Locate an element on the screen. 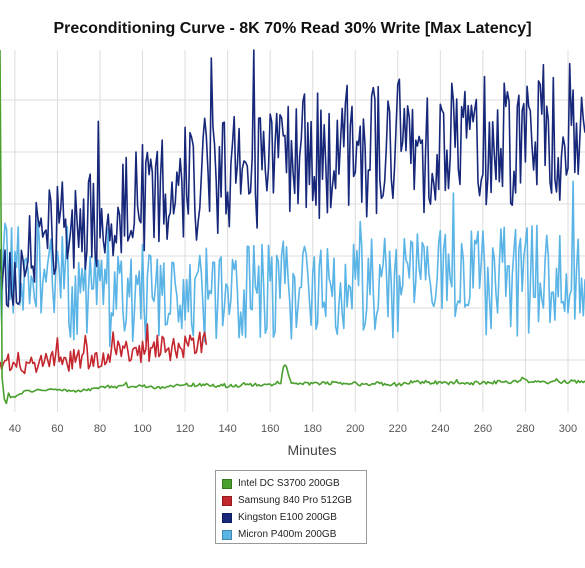  x-tick-label: 260 is located at coordinates (483, 429).